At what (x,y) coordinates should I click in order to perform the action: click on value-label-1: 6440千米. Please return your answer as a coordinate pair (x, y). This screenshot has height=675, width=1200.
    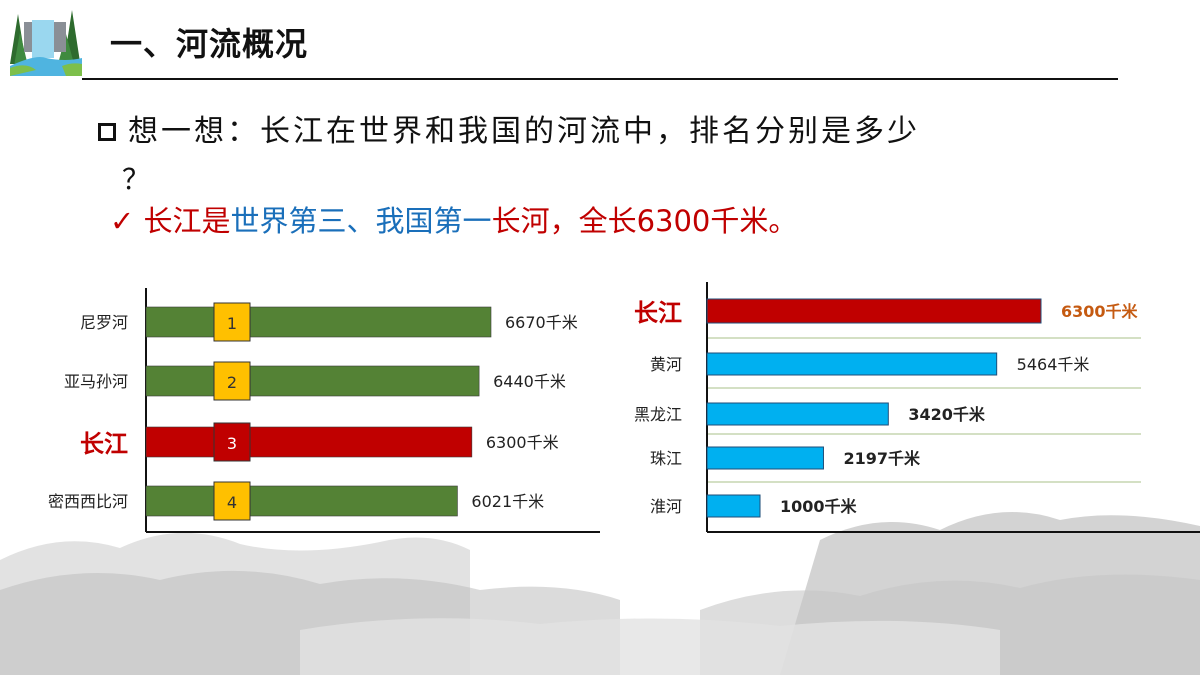
    Looking at the image, I should click on (529, 381).